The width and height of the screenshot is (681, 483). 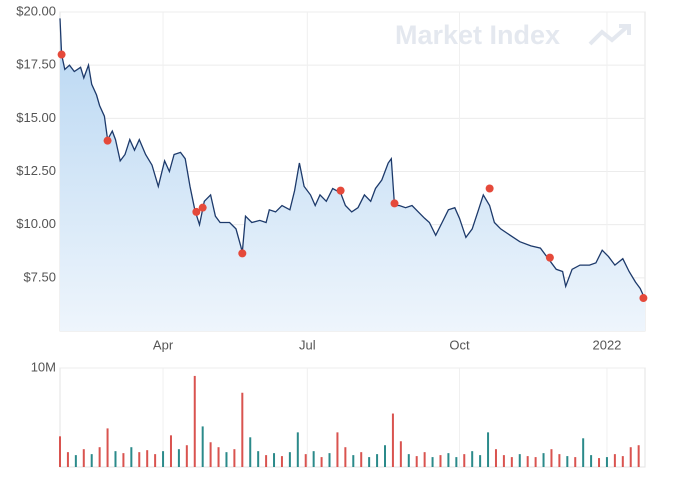 I want to click on y-tick-label: $20.00, so click(x=36, y=10).